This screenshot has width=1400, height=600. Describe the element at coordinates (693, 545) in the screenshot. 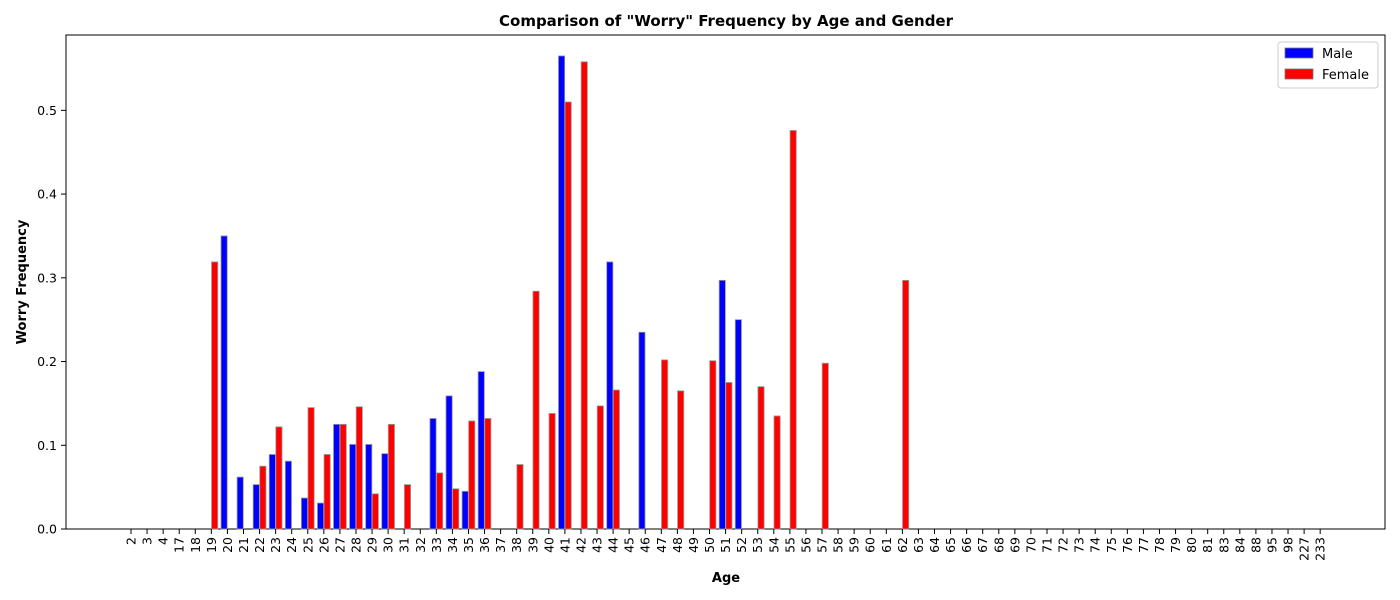

I see `x-tick-label: 49` at that location.